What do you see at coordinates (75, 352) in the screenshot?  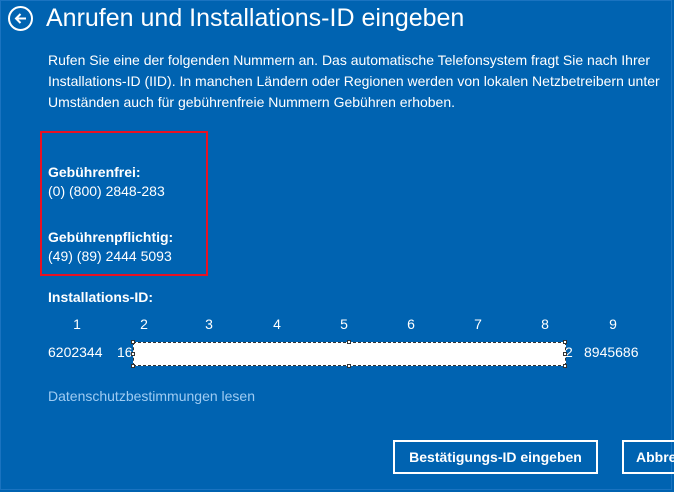 I see `id-group-1: 6202344` at bounding box center [75, 352].